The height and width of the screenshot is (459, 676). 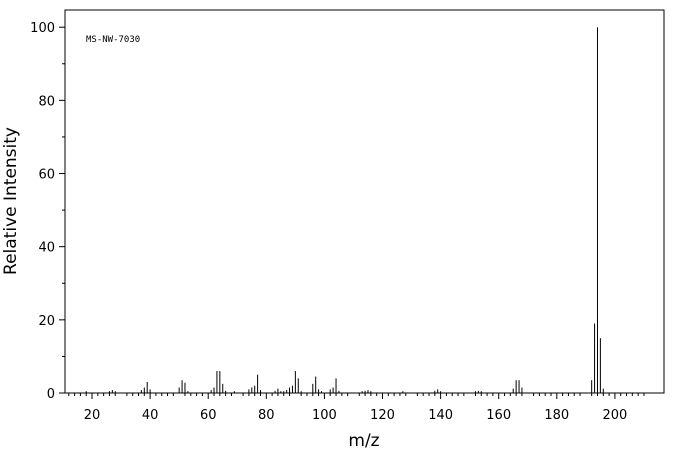 What do you see at coordinates (324, 415) in the screenshot?
I see `x-tick-label: 100` at bounding box center [324, 415].